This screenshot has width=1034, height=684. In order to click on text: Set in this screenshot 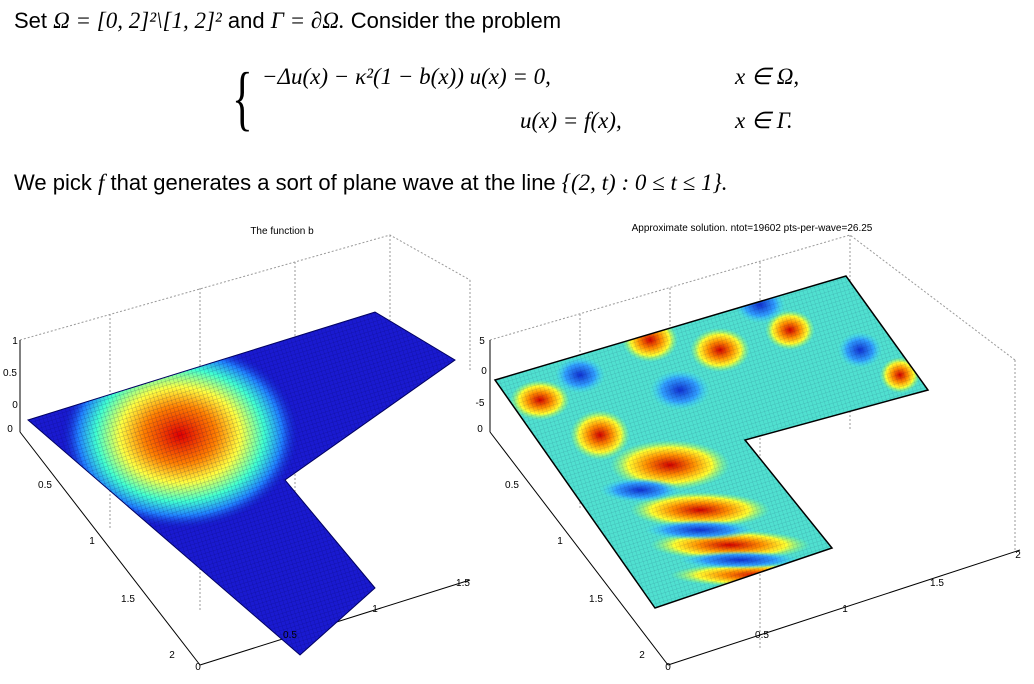, I will do `click(31, 20)`.